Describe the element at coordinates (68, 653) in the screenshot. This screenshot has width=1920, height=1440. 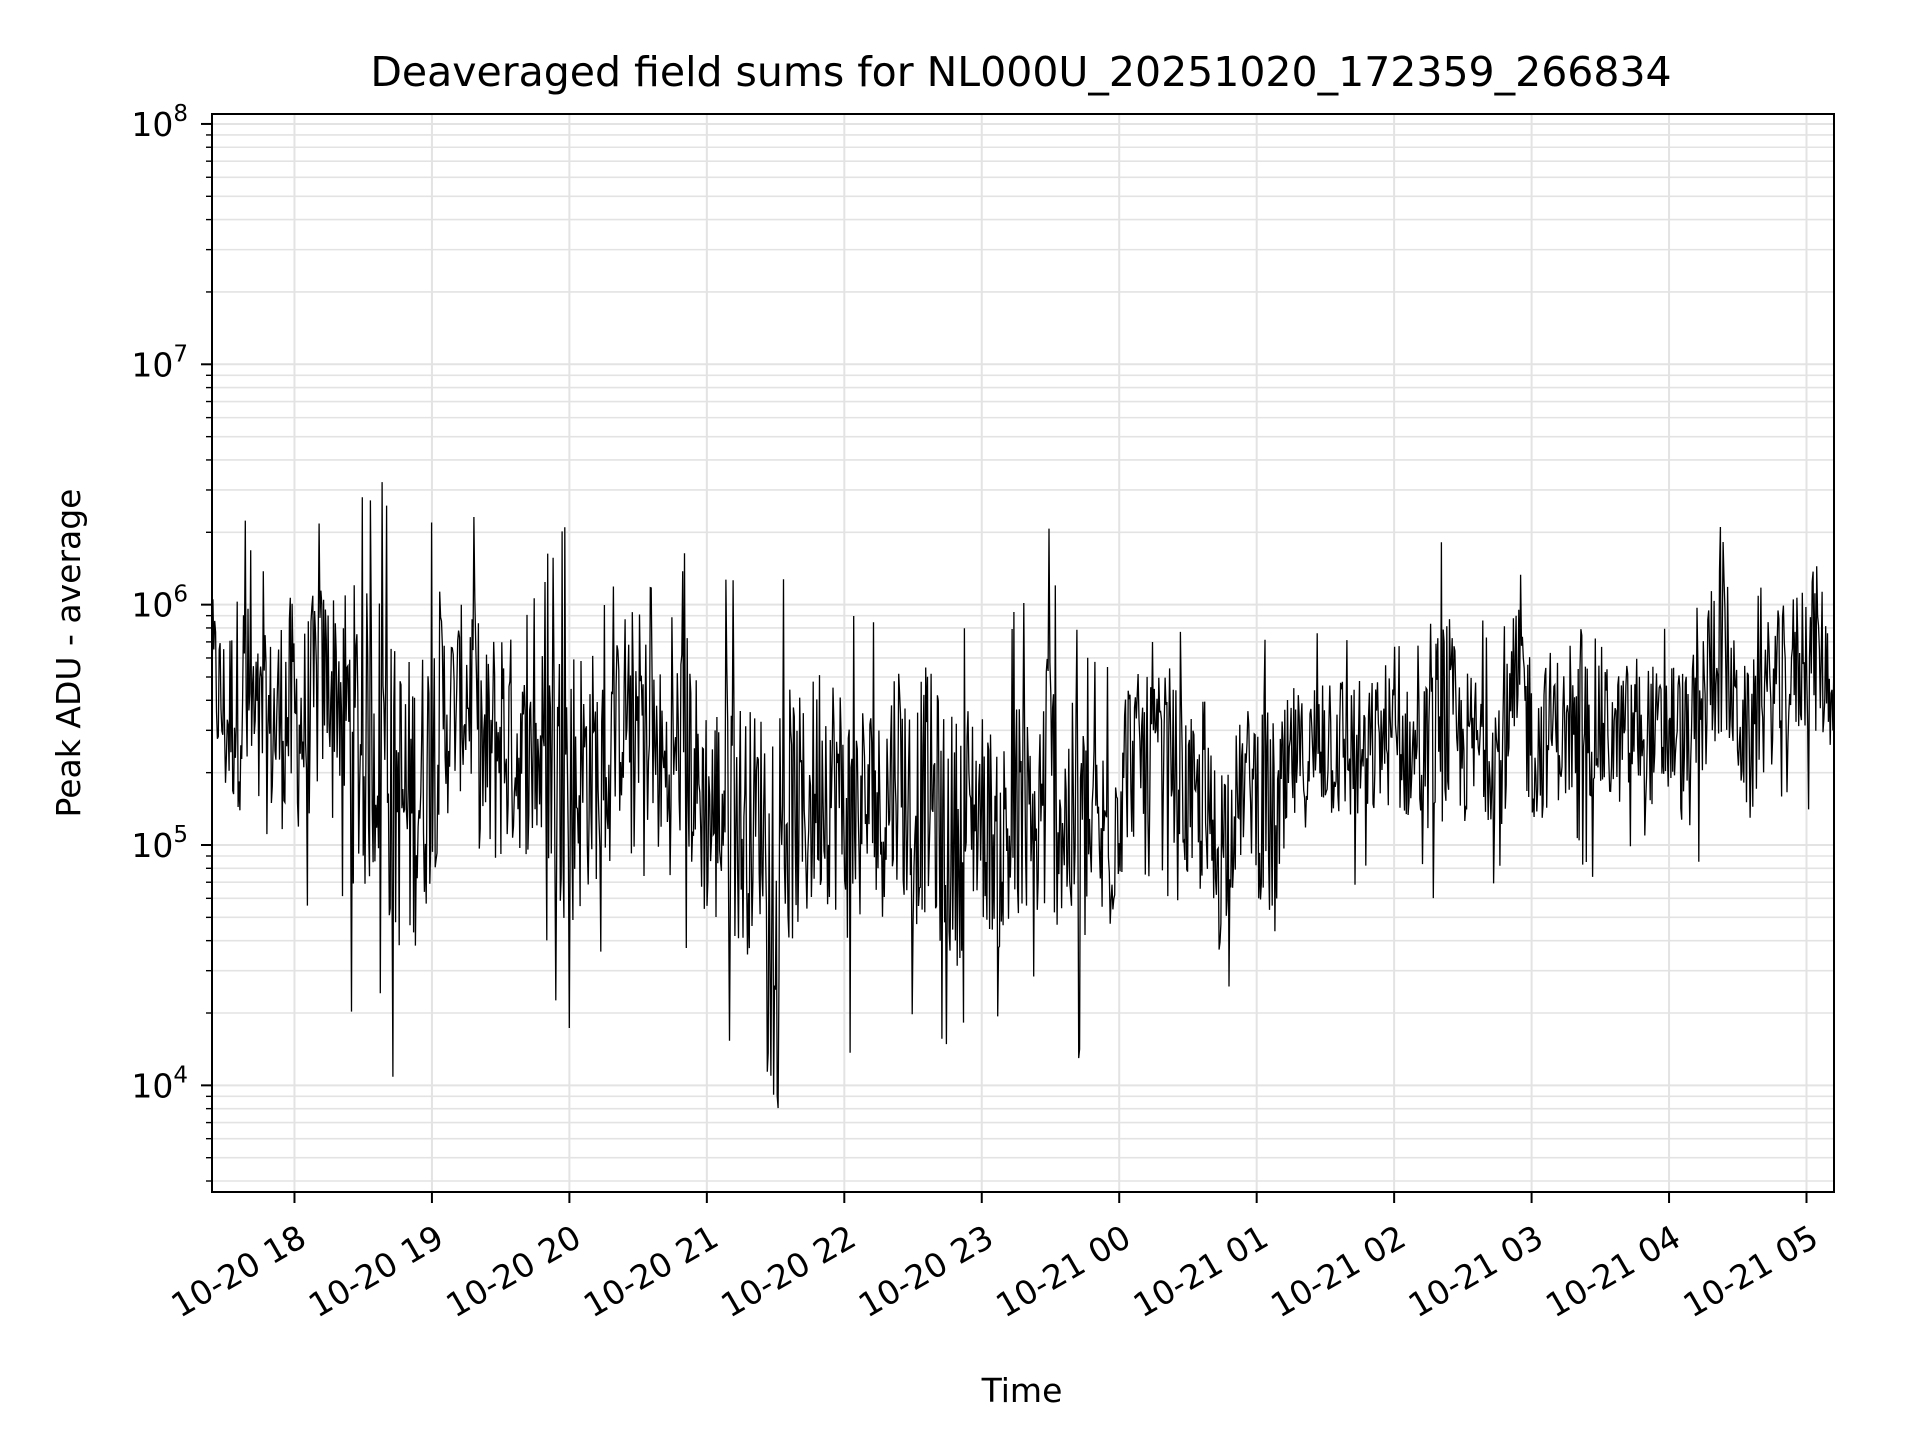
I see `y-axis-label: Peak ADU - average` at that location.